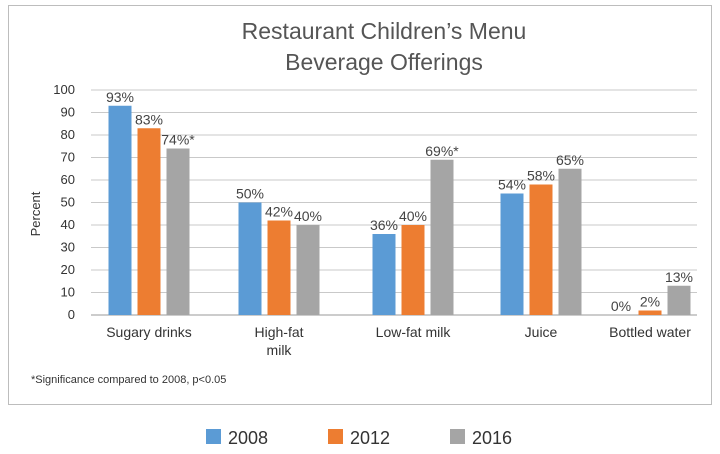  I want to click on category-label: Low-fat milk, so click(414, 332).